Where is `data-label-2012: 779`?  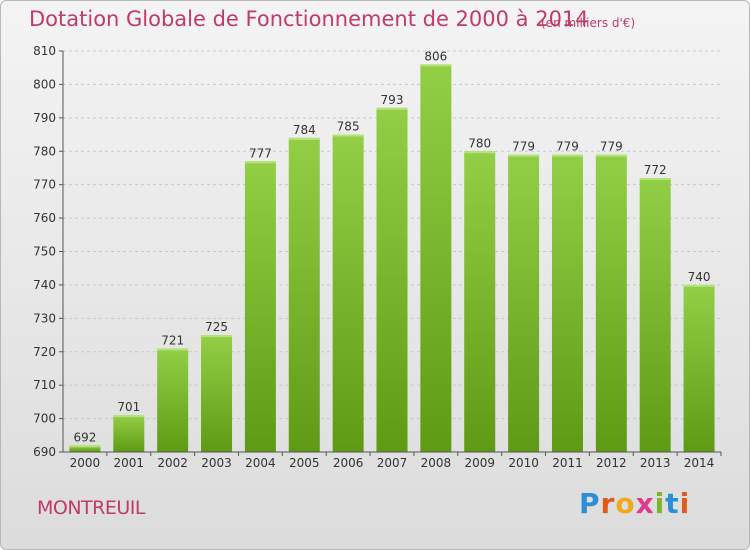
data-label-2012: 779 is located at coordinates (611, 147).